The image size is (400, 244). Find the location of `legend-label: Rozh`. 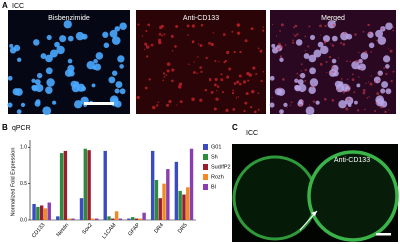

legend-label: Rozh is located at coordinates (217, 177).